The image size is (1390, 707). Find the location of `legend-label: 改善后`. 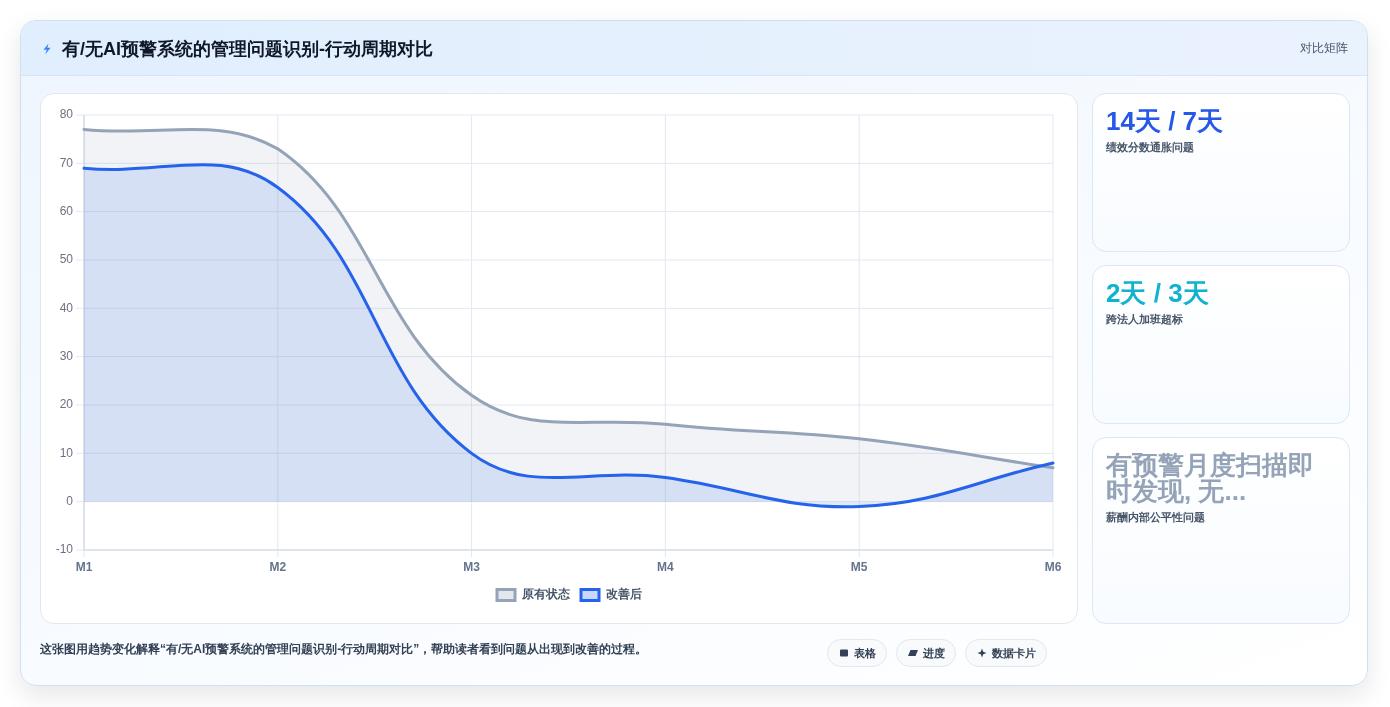

legend-label: 改善后 is located at coordinates (623, 594).